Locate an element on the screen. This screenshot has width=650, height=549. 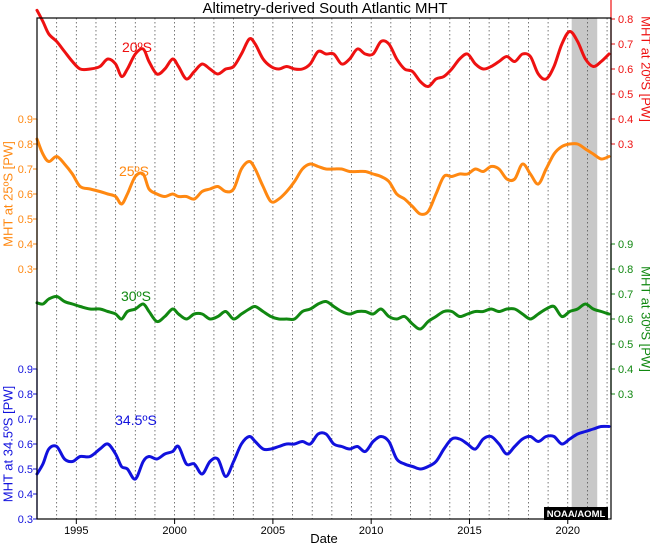
shaded-recent-period is located at coordinates (584, 268).